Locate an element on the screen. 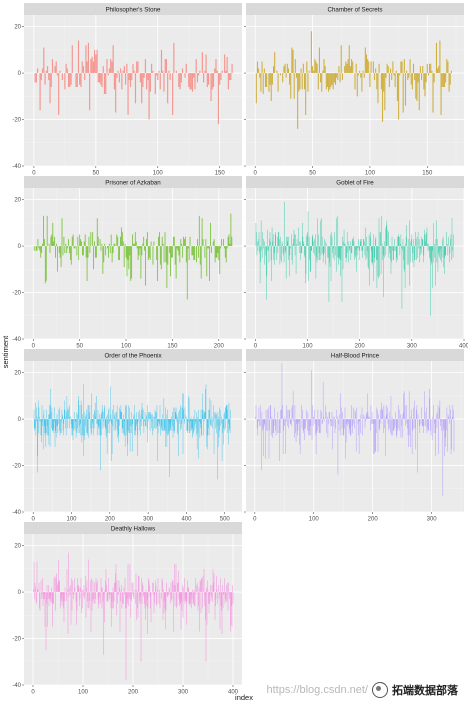  x-axis-title: index is located at coordinates (244, 697).